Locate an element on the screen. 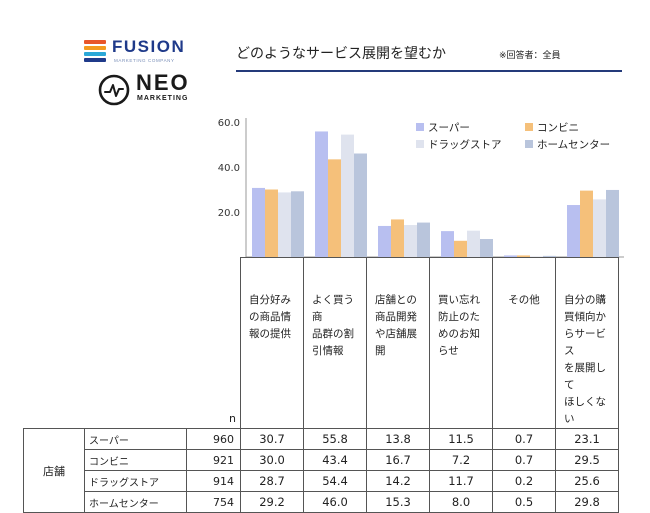 The height and width of the screenshot is (513, 650). table-cell: 25.6 is located at coordinates (587, 481).